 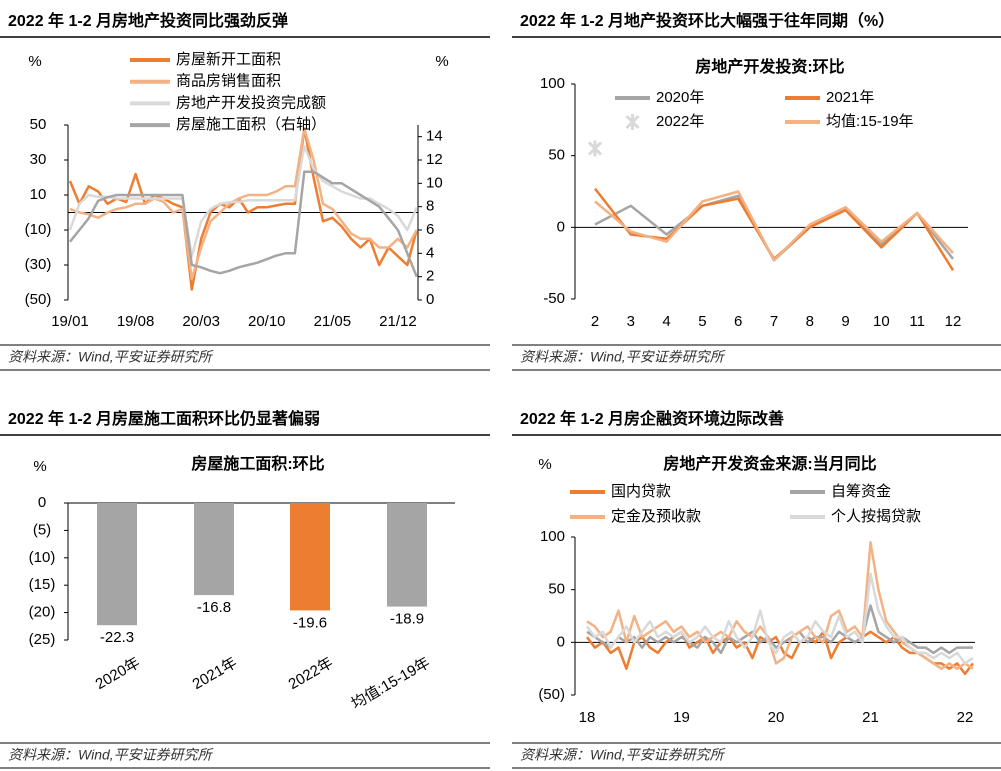 I want to click on x-tick-label: 10, so click(x=881, y=321).